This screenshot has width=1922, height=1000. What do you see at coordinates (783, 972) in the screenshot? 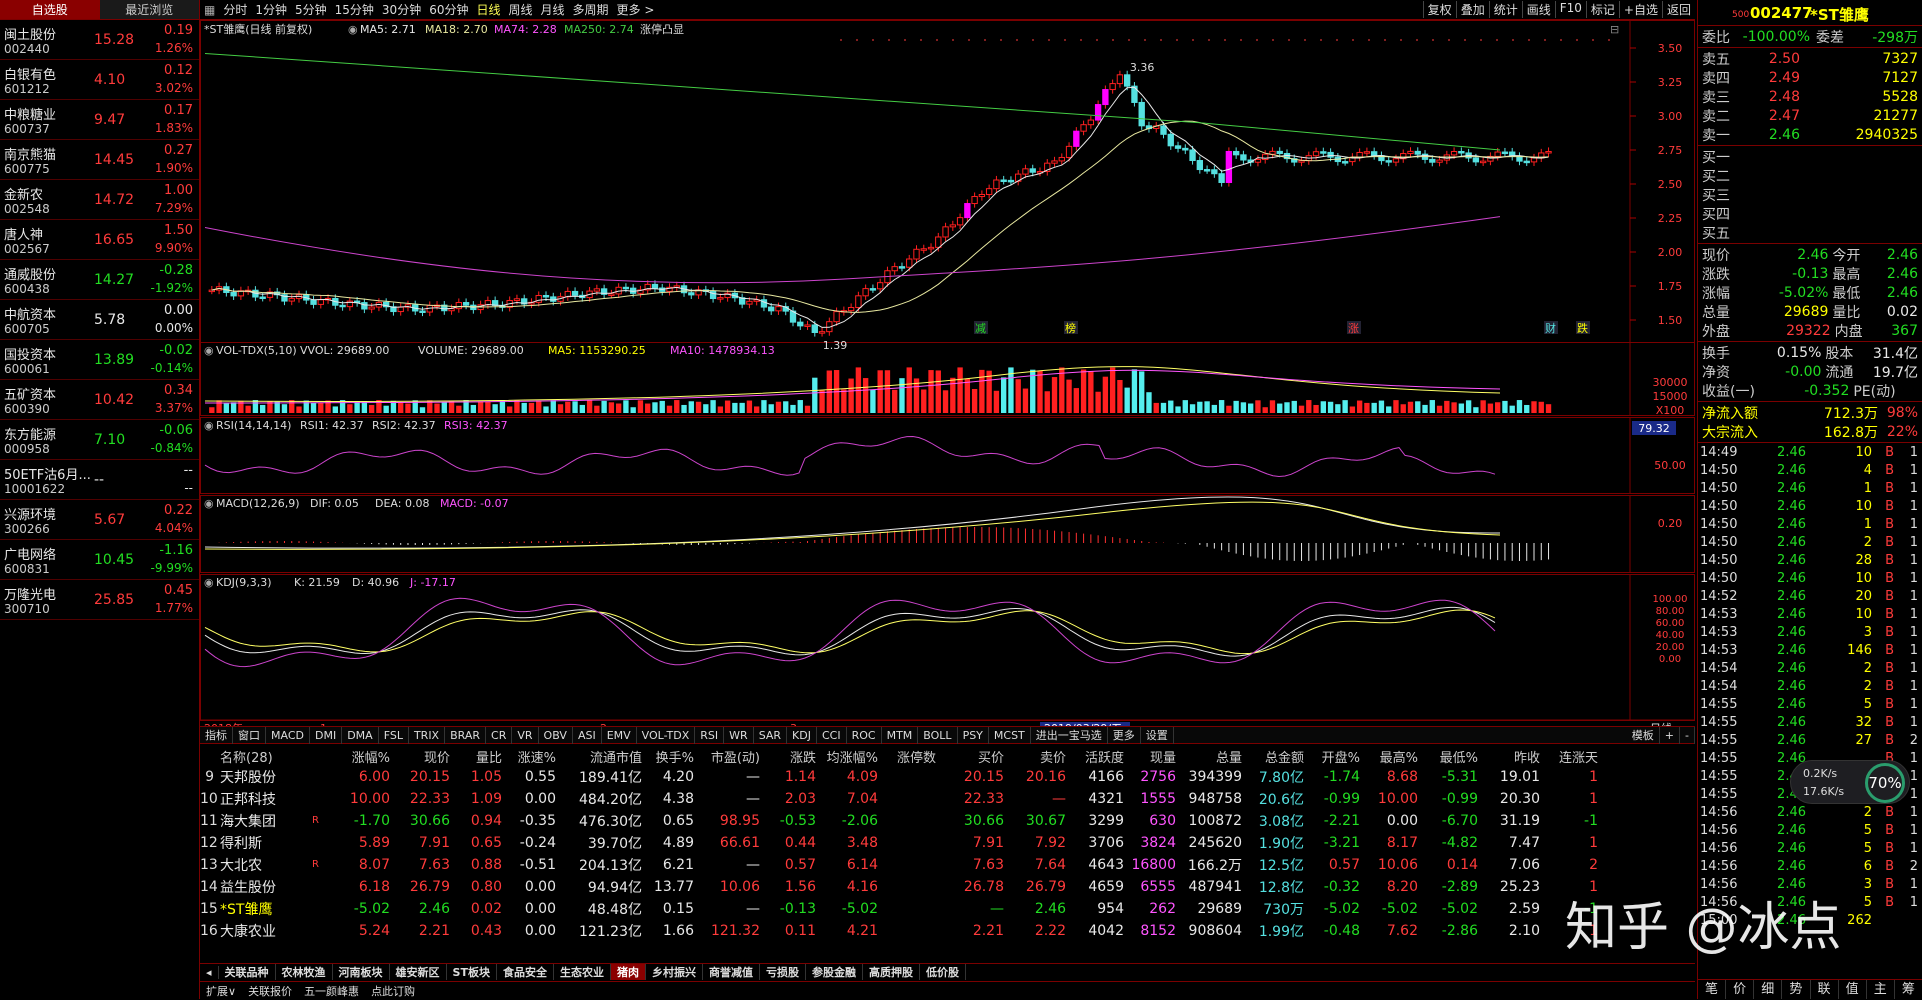
I see `sector-tab: 亏损股` at bounding box center [783, 972].